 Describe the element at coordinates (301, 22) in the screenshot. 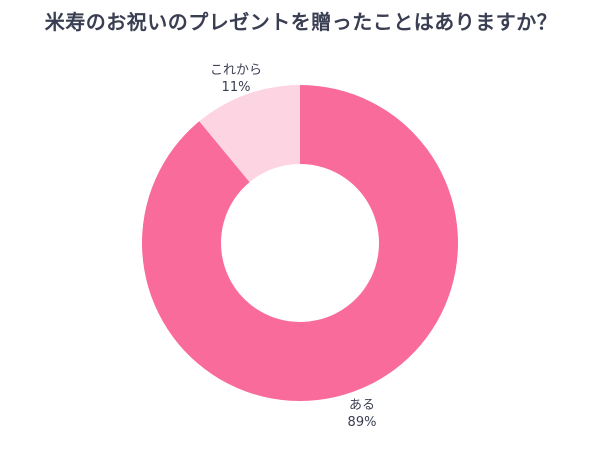

I see `chart-title: 米寿のお祝いのプレゼントを贈ったことはありますか？` at that location.